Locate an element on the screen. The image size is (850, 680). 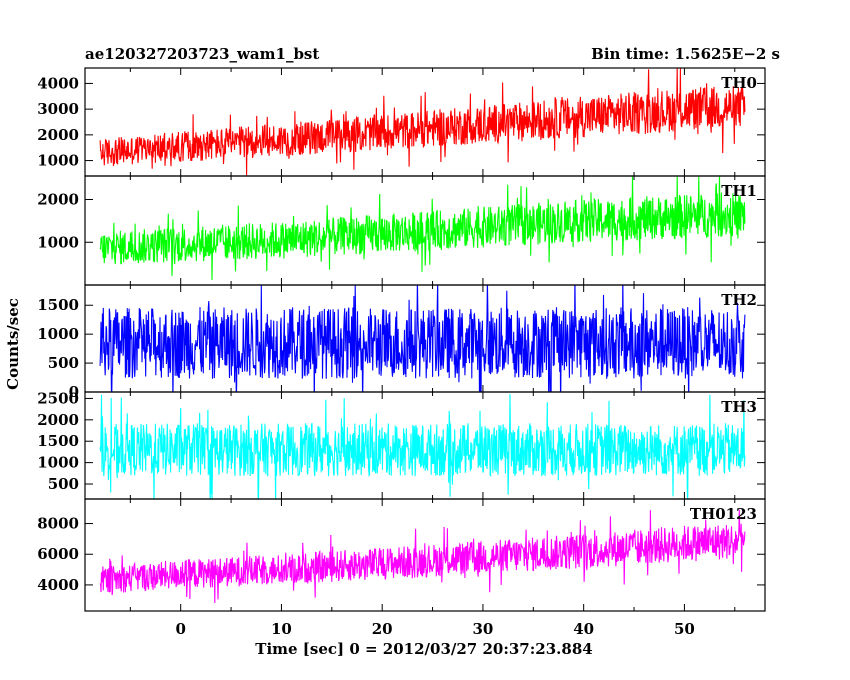
panel-frame is located at coordinates (425, 555).